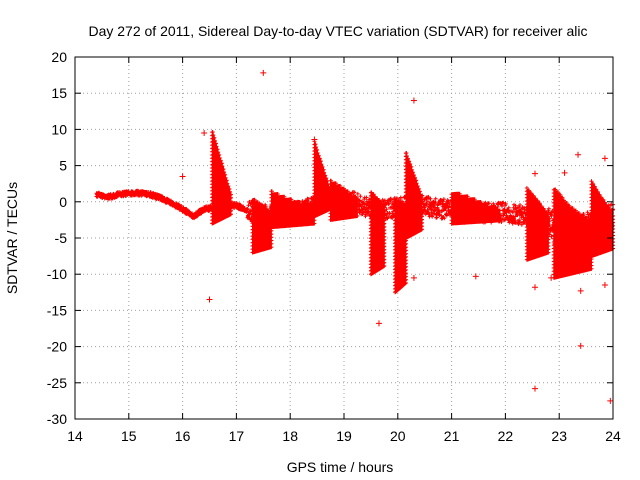 The height and width of the screenshot is (480, 640). Describe the element at coordinates (344, 436) in the screenshot. I see `x-tick-label: 19` at that location.